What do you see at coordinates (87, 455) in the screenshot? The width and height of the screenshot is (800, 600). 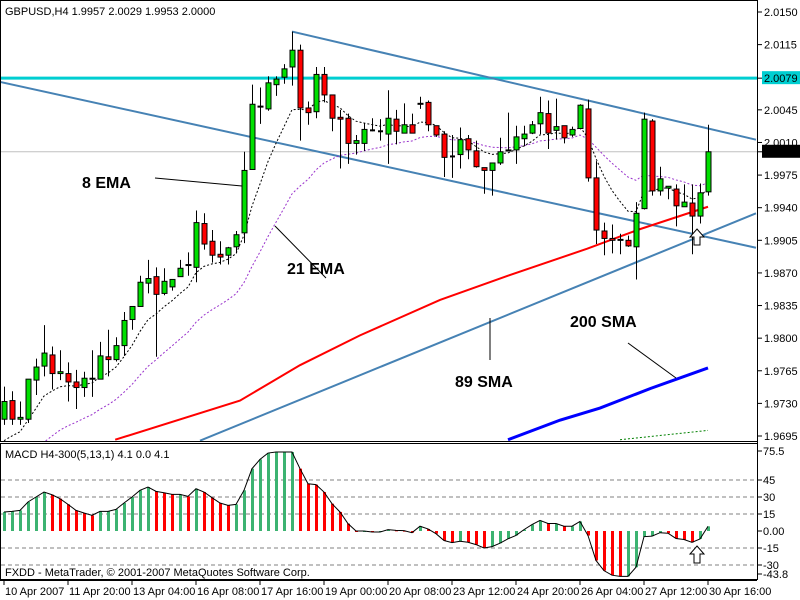 I see `macd-header: MACD H4-300(5,13,1) 4.1 0.0 4.1` at bounding box center [87, 455].